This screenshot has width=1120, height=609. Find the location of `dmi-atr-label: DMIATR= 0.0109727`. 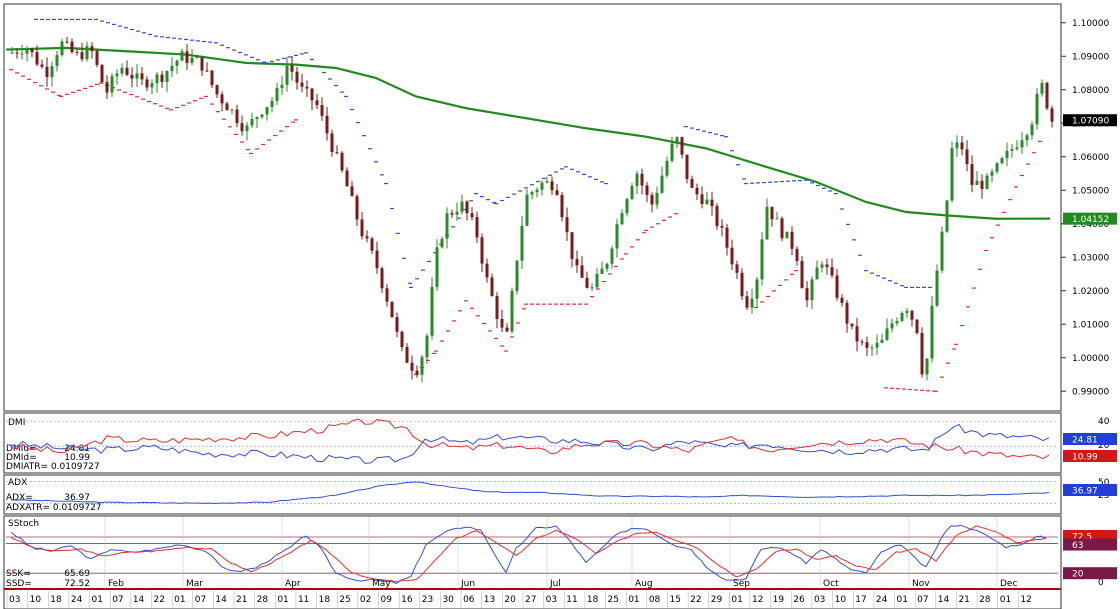

dmi-atr-label: DMIATR= 0.0109727 is located at coordinates (53, 467).